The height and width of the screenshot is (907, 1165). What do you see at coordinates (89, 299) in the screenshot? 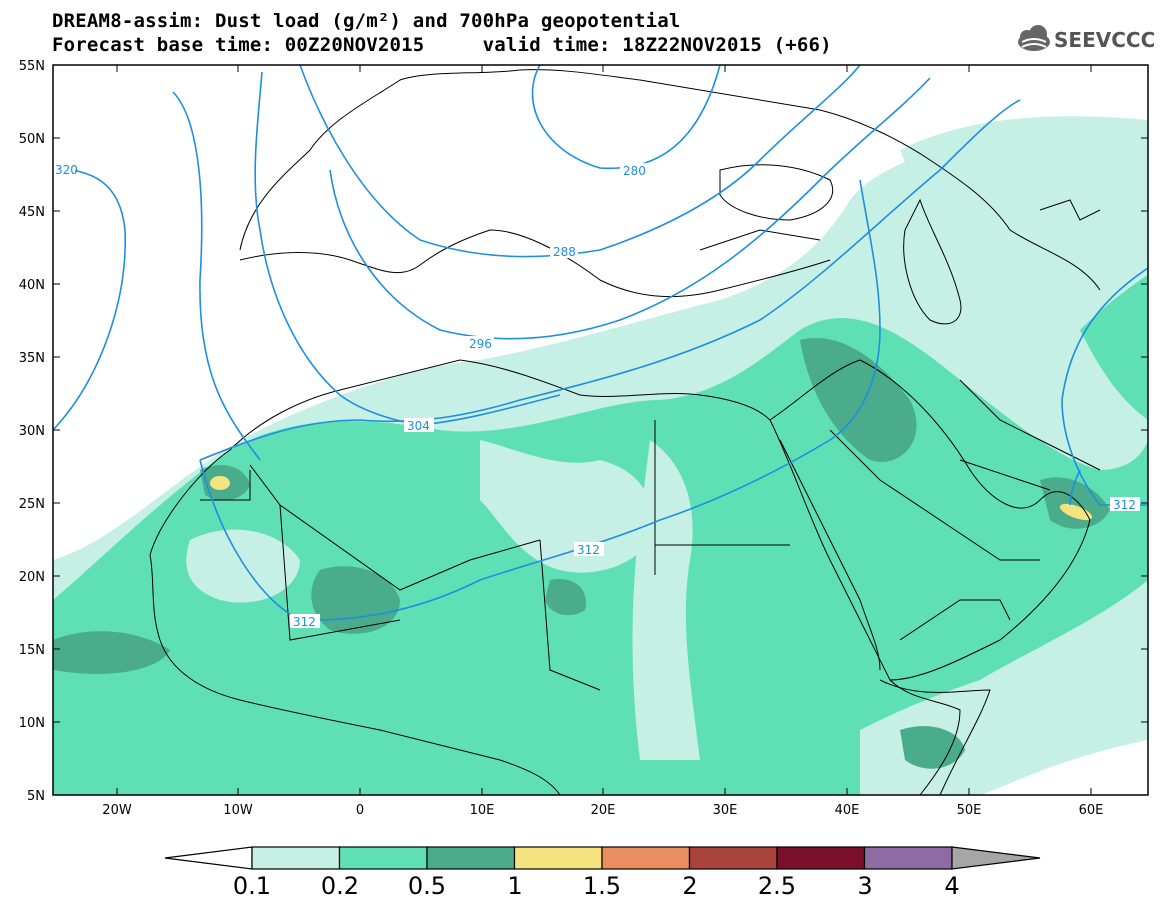
I see `isohypse-320-west` at bounding box center [89, 299].